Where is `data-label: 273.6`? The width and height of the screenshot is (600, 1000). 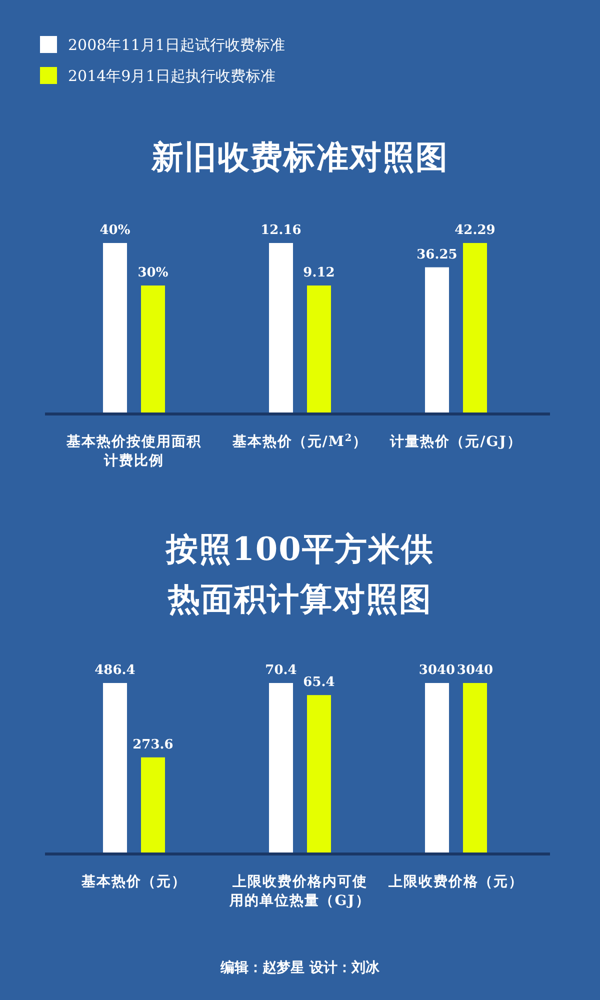
data-label: 273.6 is located at coordinates (153, 744).